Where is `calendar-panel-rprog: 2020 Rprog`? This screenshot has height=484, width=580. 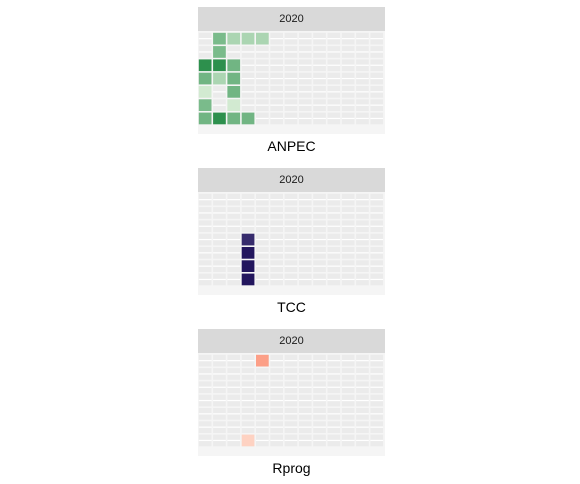 calendar-panel-rprog: 2020 Rprog is located at coordinates (291, 404).